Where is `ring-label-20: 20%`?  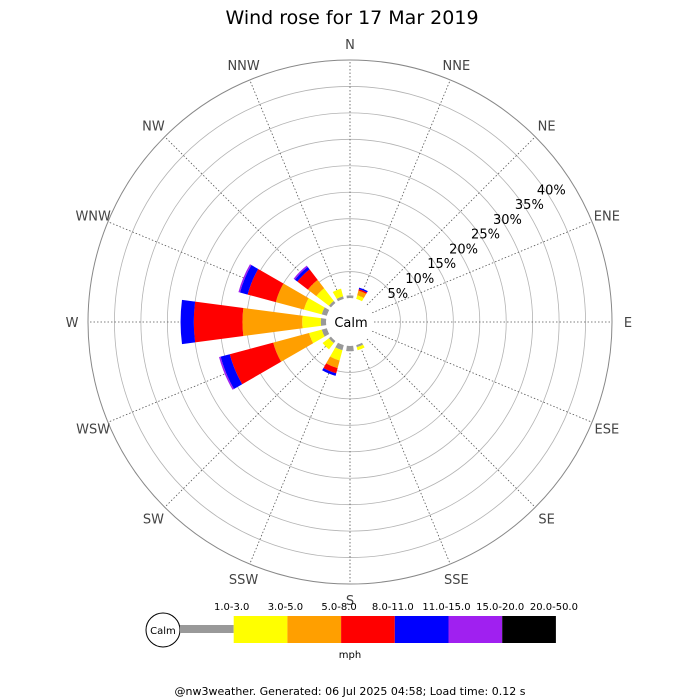 ring-label-20: 20% is located at coordinates (463, 249).